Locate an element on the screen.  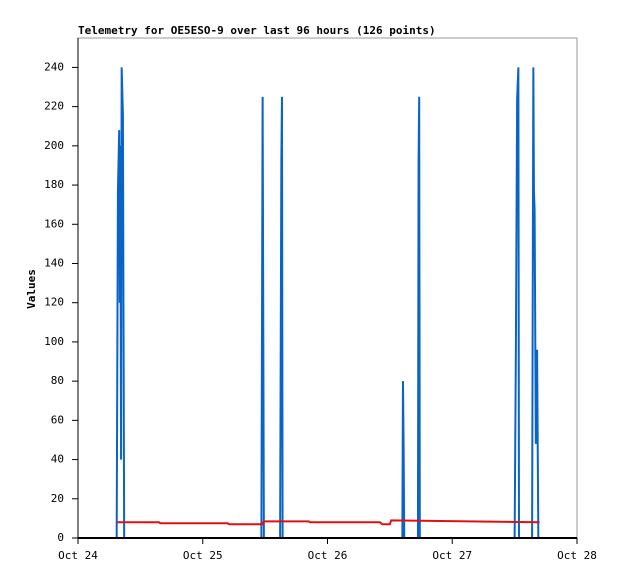
y-axis-label: Values is located at coordinates (31, 289).